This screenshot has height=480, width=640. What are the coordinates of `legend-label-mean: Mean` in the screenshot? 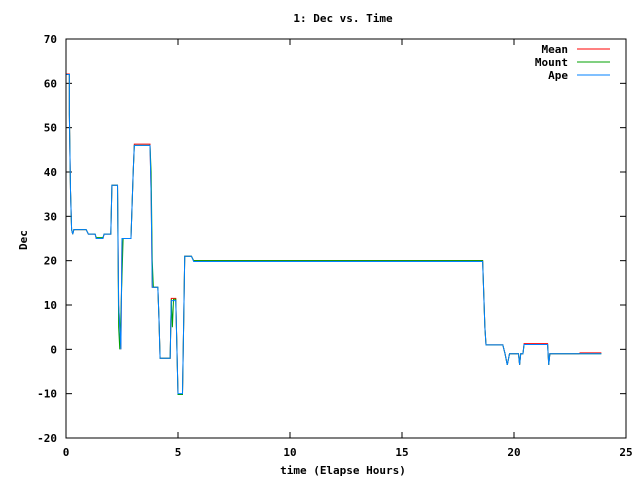 It's located at (555, 49).